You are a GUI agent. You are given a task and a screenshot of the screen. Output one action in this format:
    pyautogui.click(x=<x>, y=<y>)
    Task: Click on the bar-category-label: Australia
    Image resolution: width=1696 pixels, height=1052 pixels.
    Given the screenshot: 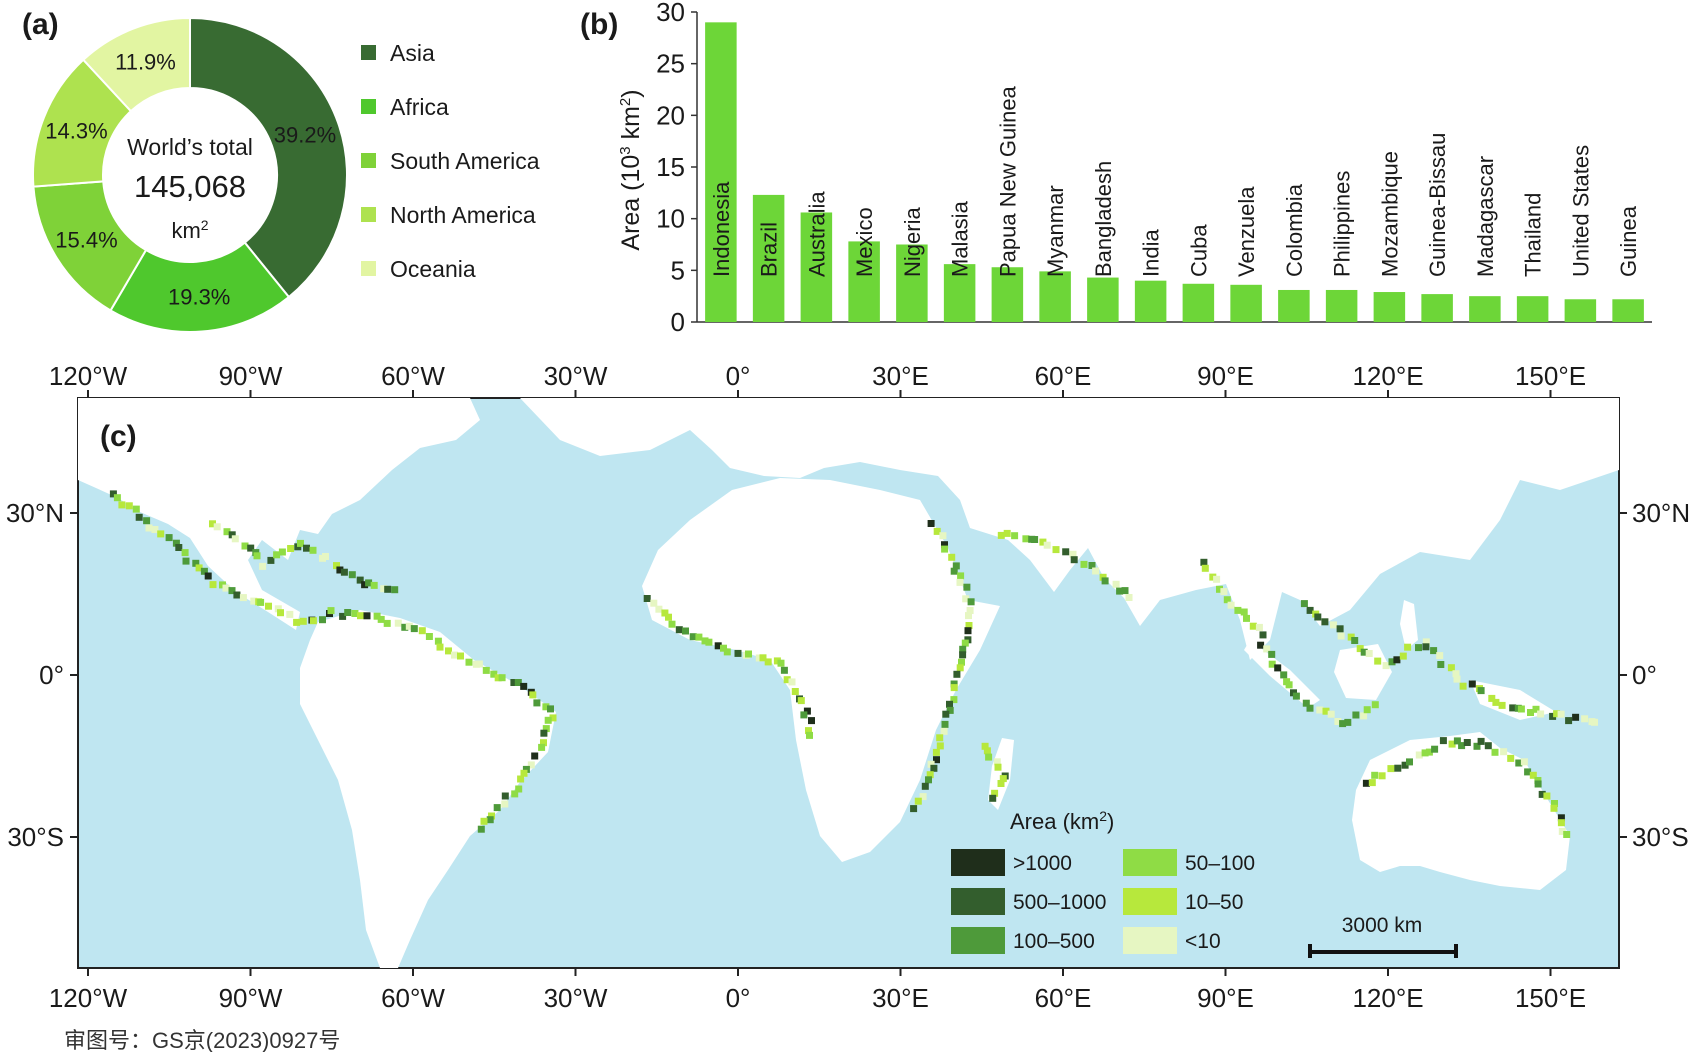 What is the action you would take?
    pyautogui.click(x=816, y=234)
    